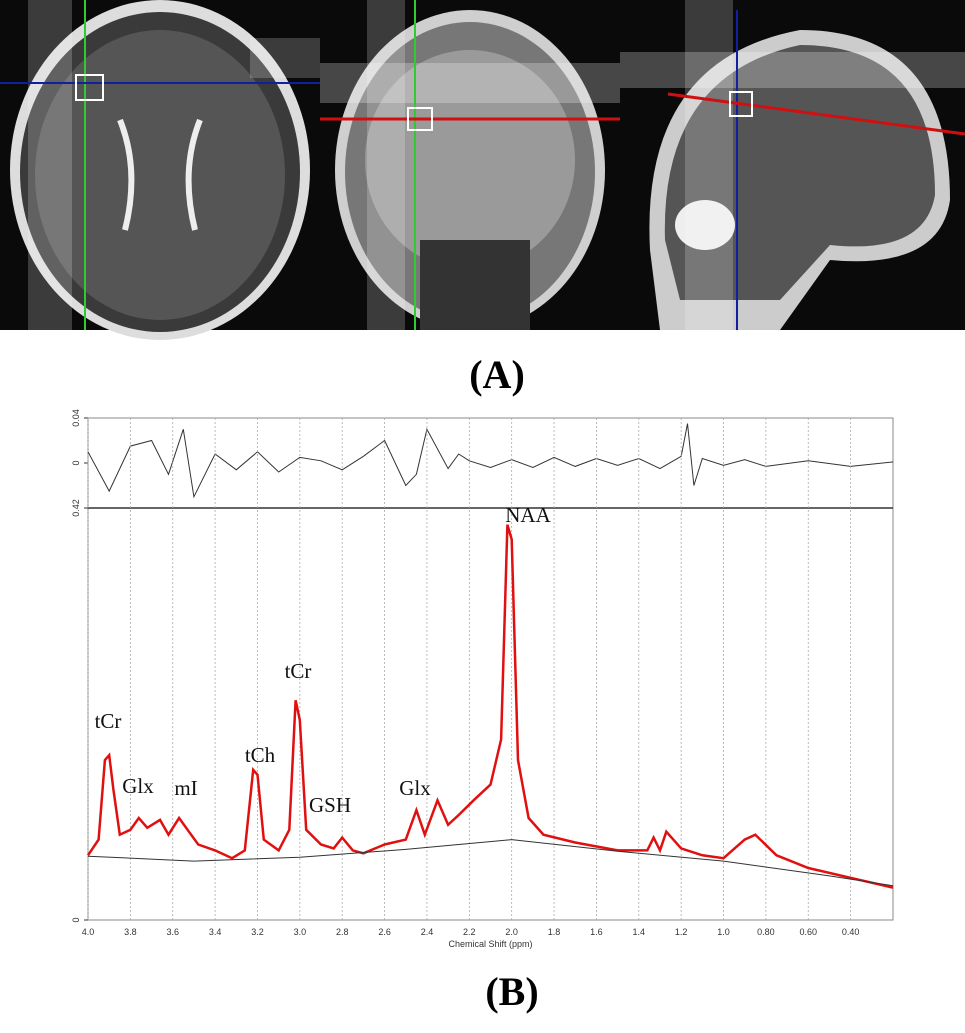 This screenshot has width=965, height=1033. What do you see at coordinates (511, 991) in the screenshot?
I see `panel-label: (B)` at bounding box center [511, 991].